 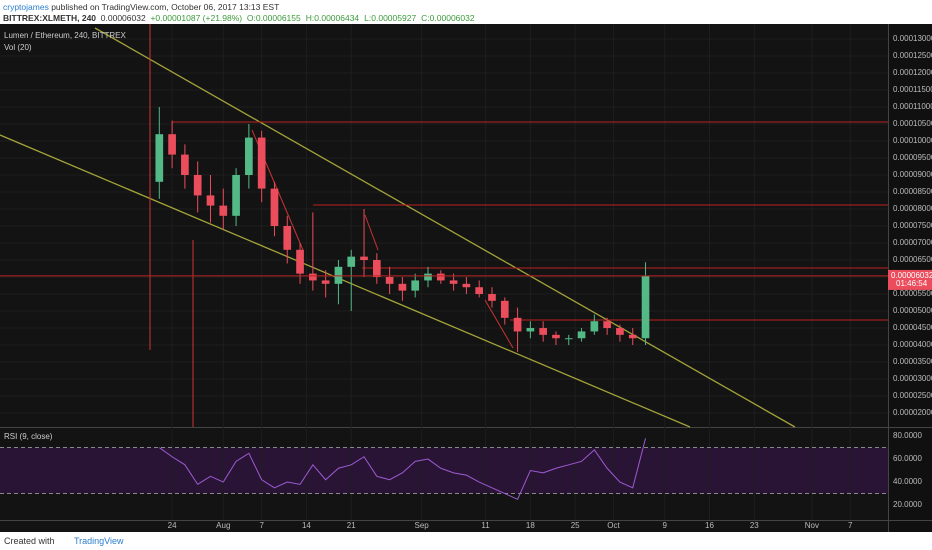 What do you see at coordinates (812, 525) in the screenshot?
I see `x-tick-label: Nov` at bounding box center [812, 525].